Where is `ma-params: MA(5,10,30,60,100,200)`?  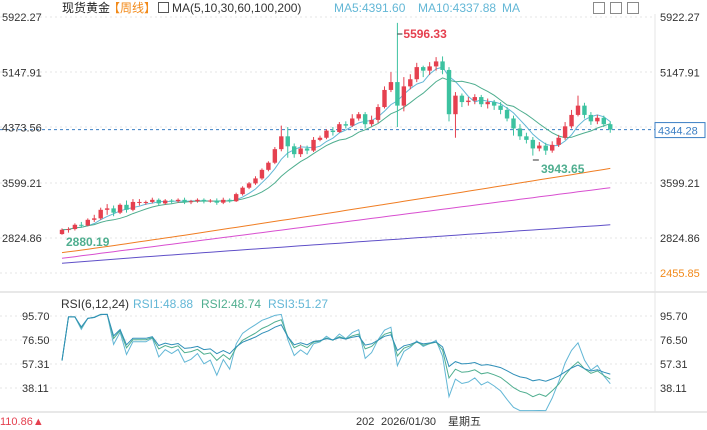
ma-params: MA(5,10,30,60,100,200) is located at coordinates (237, 8).